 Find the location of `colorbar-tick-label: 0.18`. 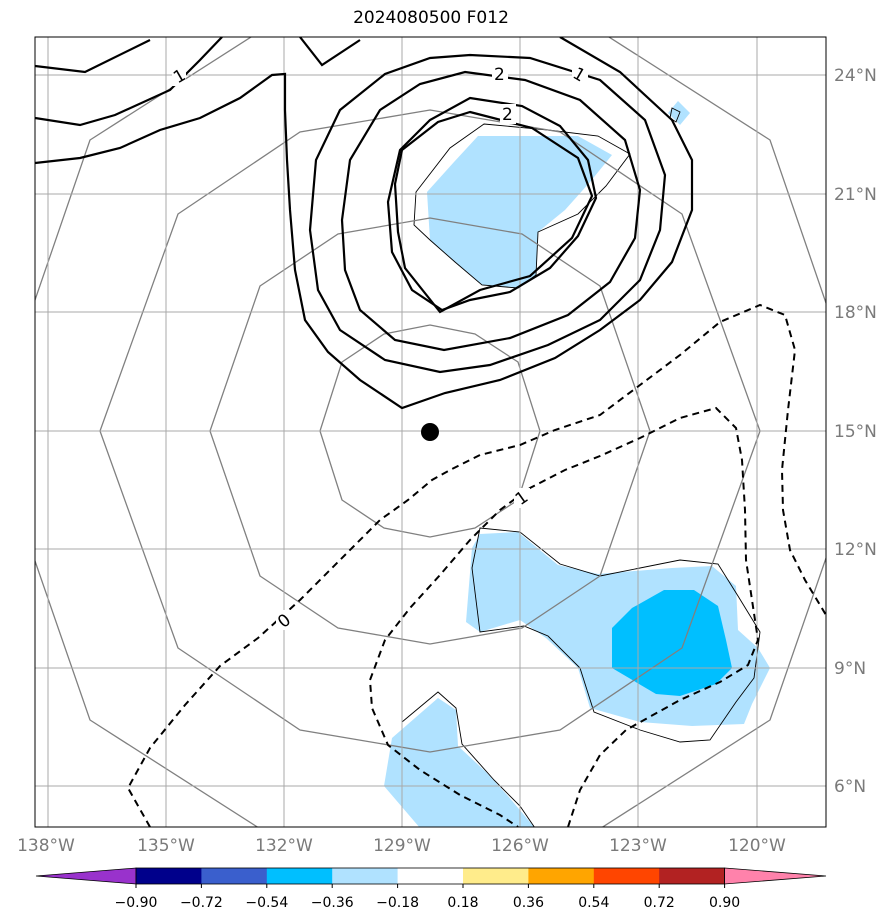

colorbar-tick-label: 0.18 is located at coordinates (462, 903).